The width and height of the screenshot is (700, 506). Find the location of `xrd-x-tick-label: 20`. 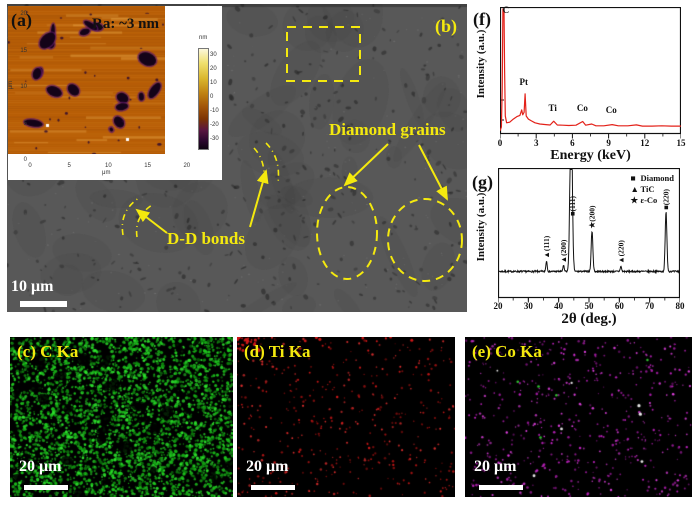

xrd-x-tick-label: 20 is located at coordinates (498, 306).